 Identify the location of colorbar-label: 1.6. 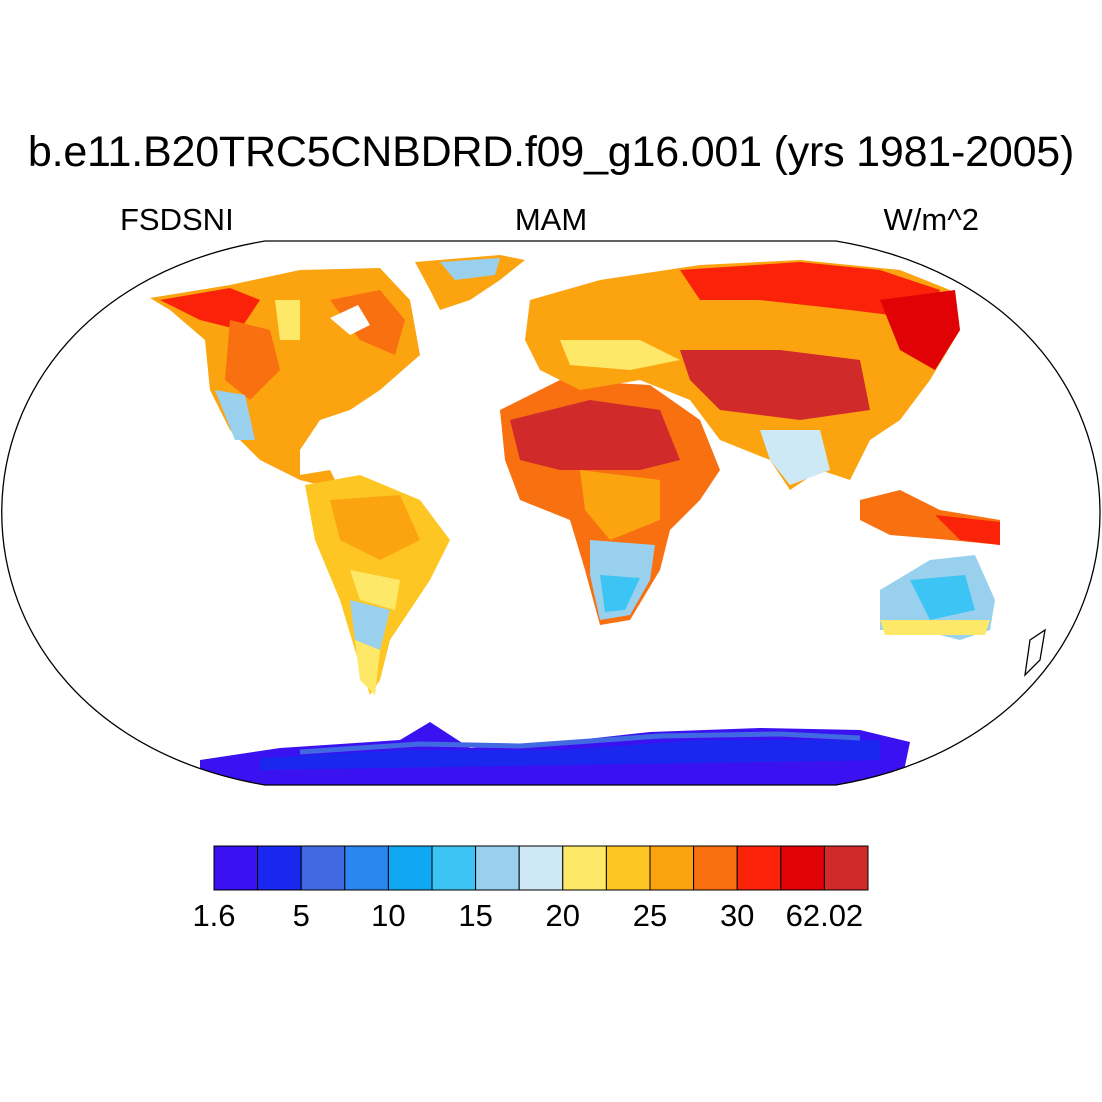
(214, 915).